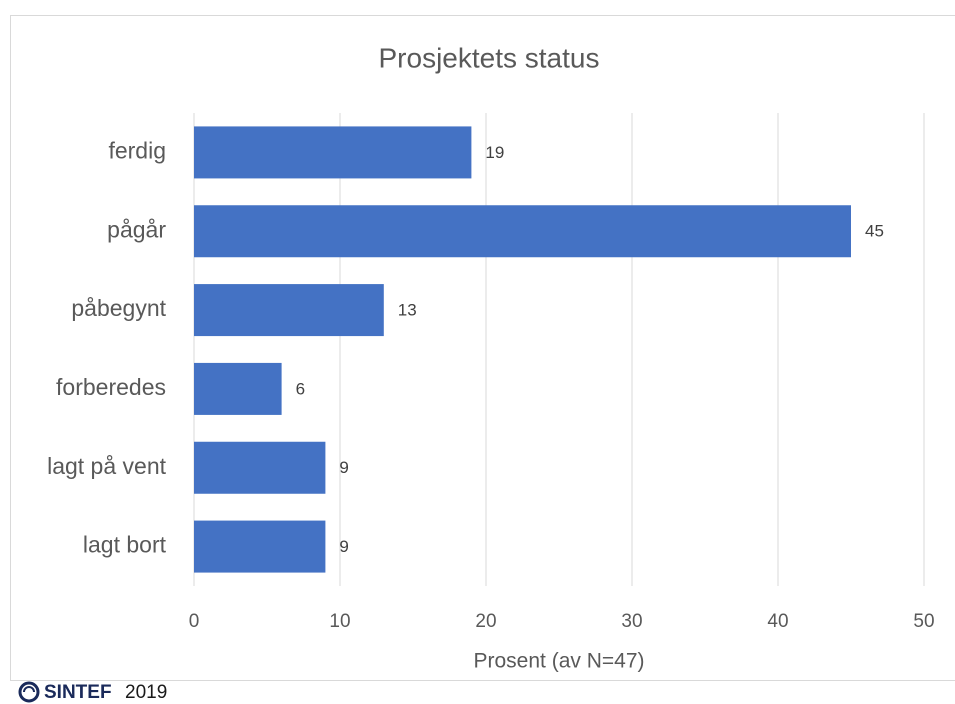  What do you see at coordinates (137, 150) in the screenshot?
I see `y-tick-label: ferdig` at bounding box center [137, 150].